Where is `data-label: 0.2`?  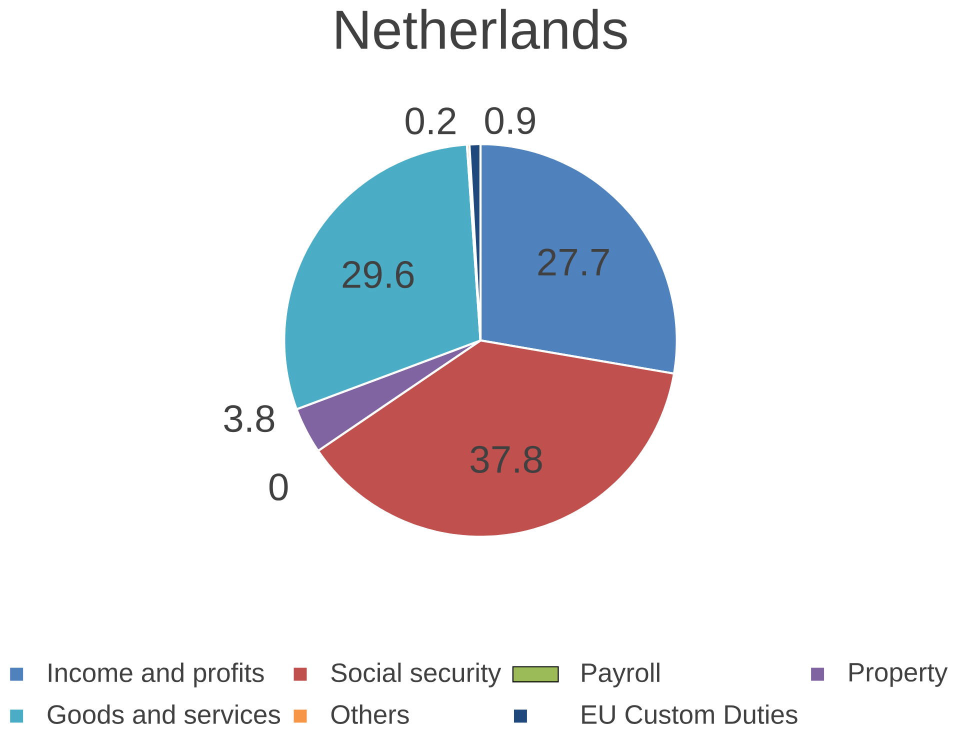
data-label: 0.2 is located at coordinates (431, 120).